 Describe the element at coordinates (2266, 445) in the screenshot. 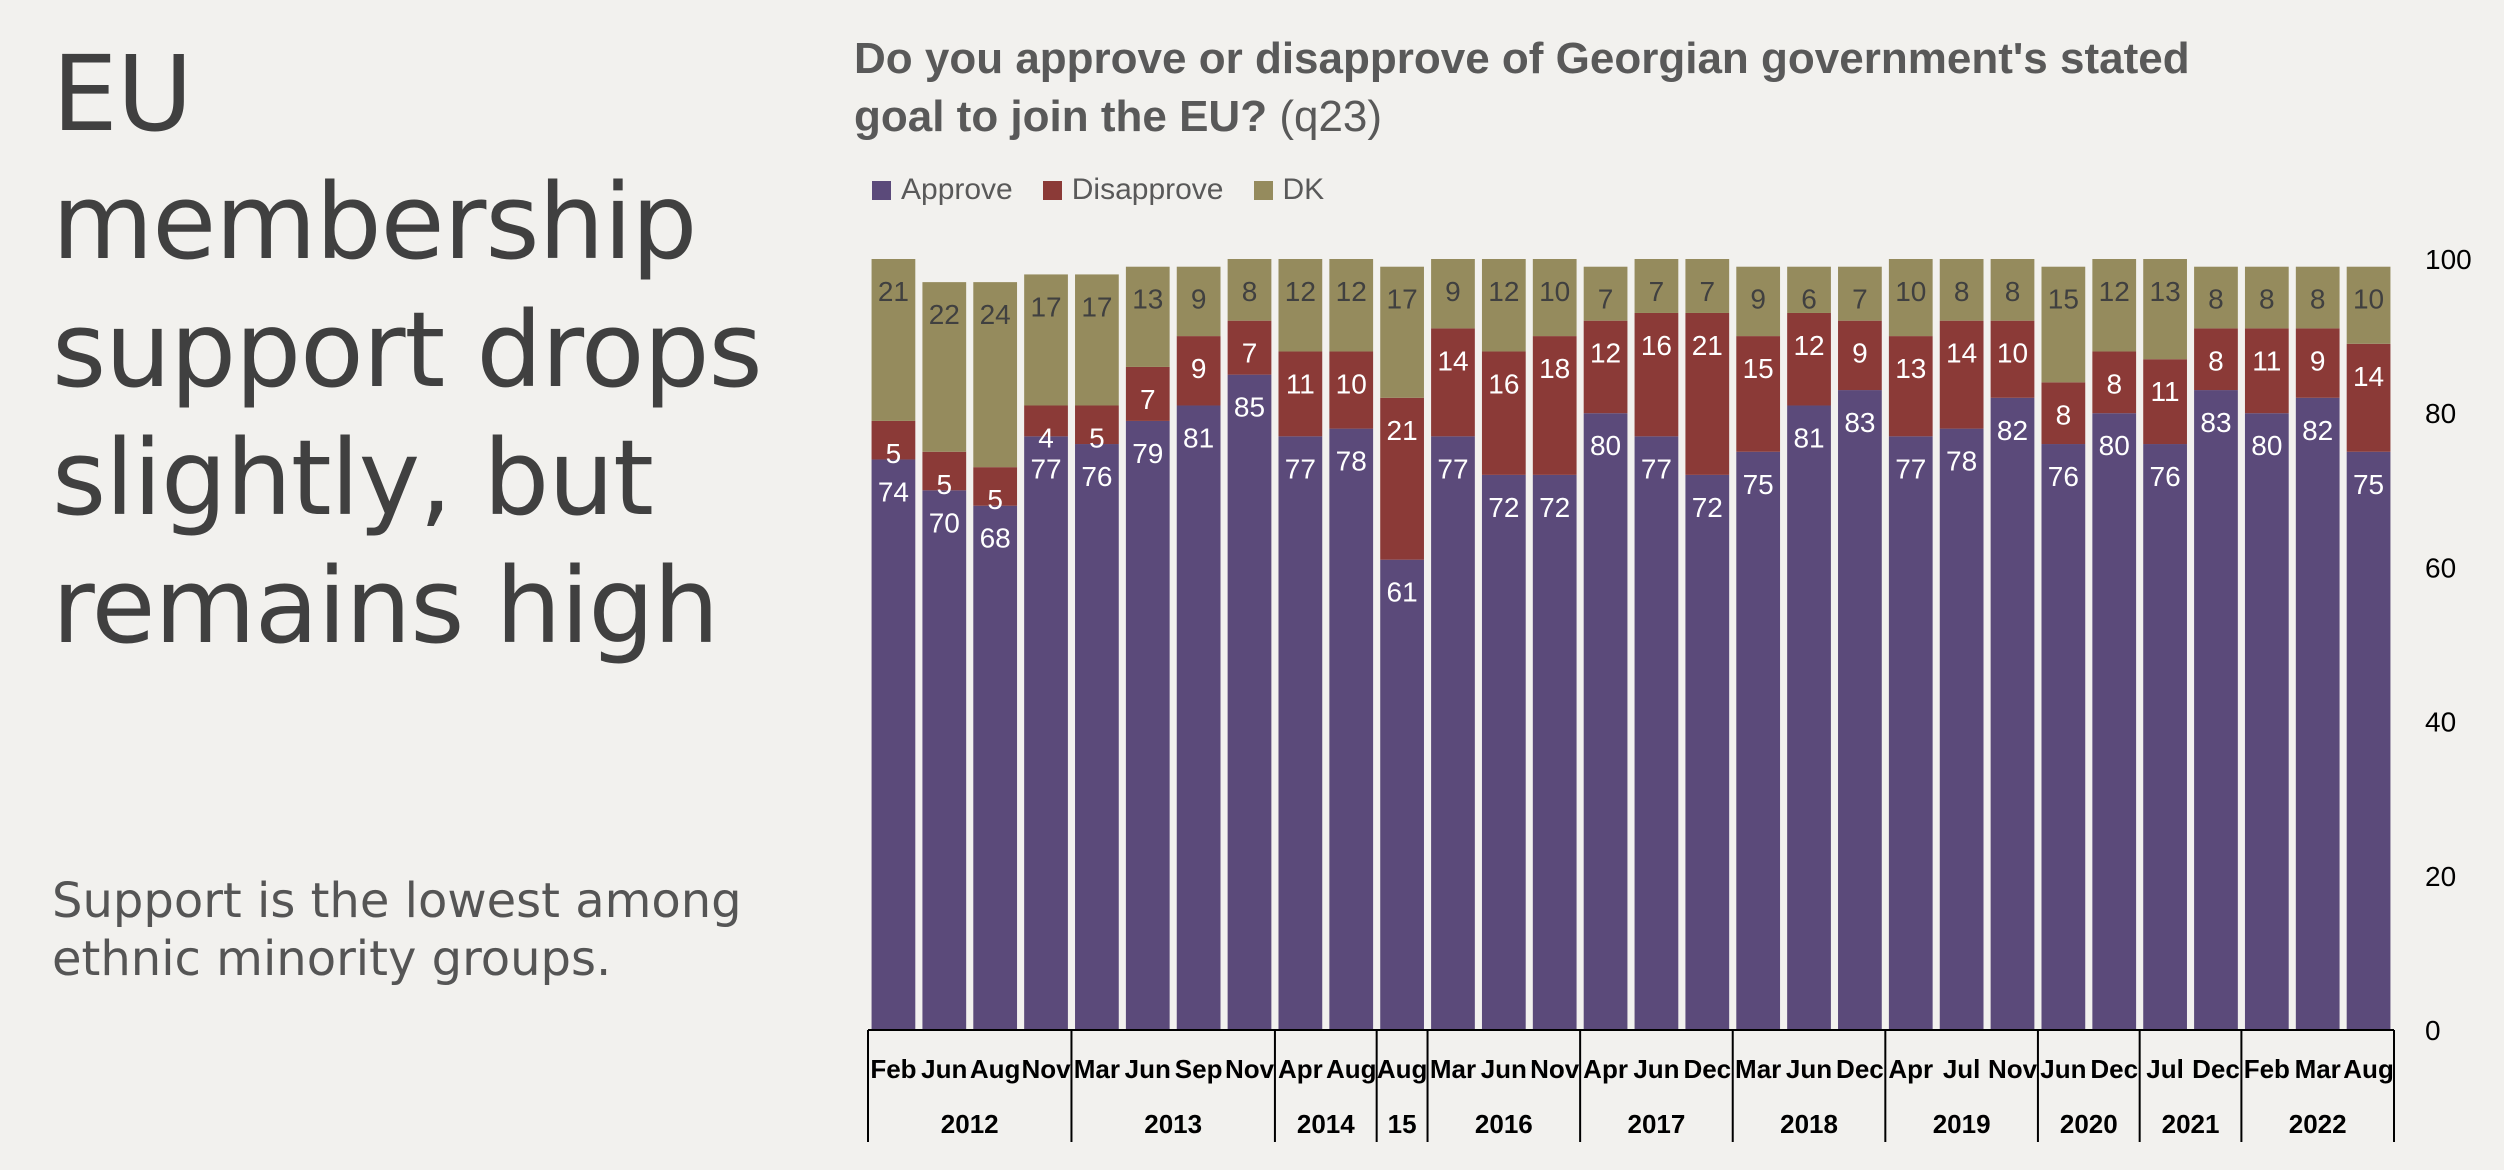

I see `data-label-approve: 80` at that location.